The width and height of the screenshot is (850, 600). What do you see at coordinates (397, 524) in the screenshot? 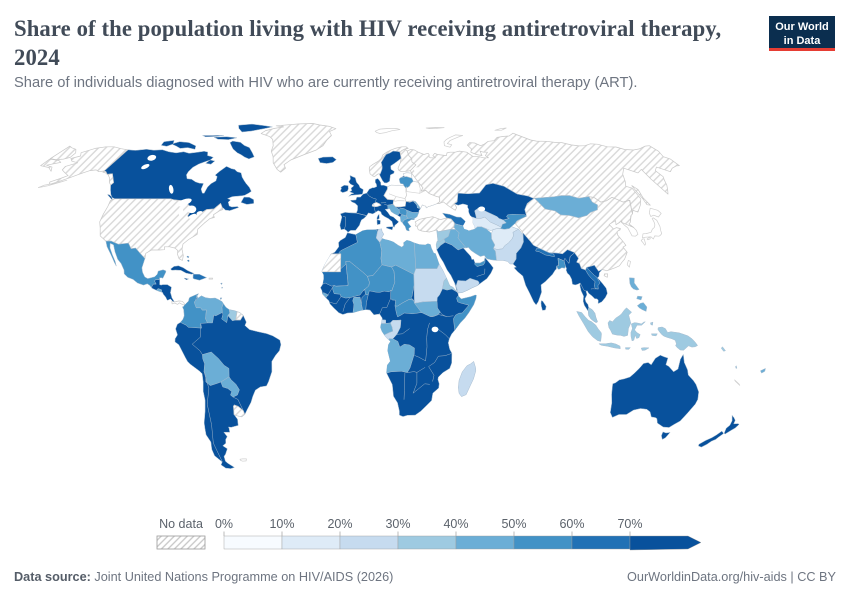
I see `svg-text: 30%` at bounding box center [397, 524].